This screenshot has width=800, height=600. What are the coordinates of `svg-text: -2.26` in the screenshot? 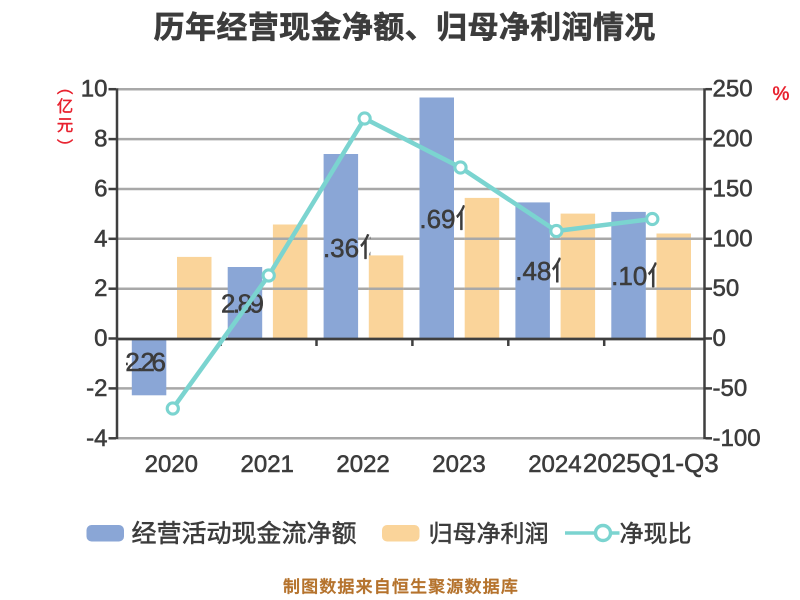 It's located at (143, 362).